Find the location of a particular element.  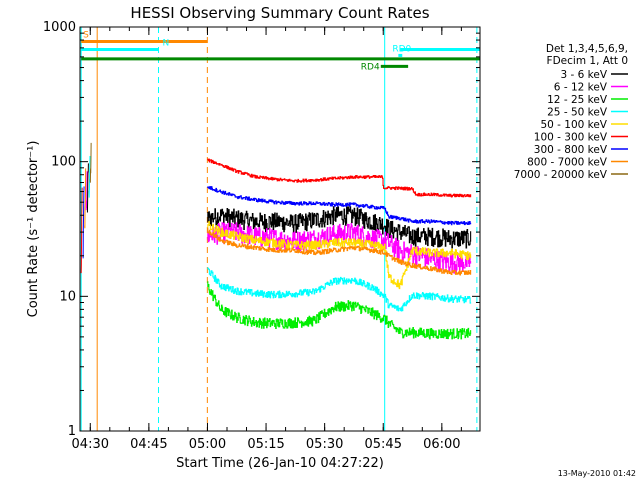

legend-label-1: 6 - 12 keV is located at coordinates (581, 88).